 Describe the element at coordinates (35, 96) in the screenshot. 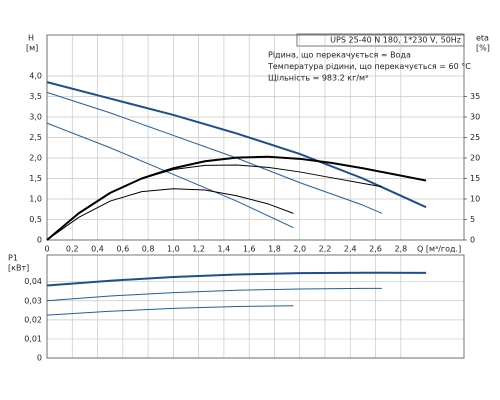

I see `y-tick-label: 3,5` at that location.